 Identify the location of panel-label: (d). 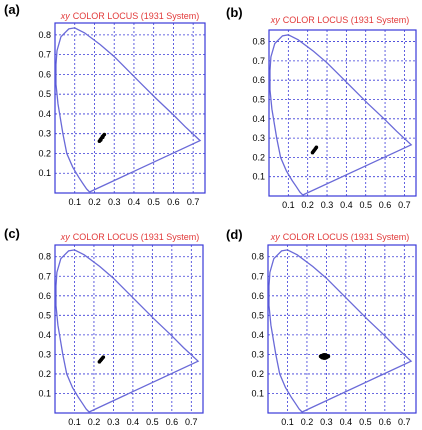
(234, 234).